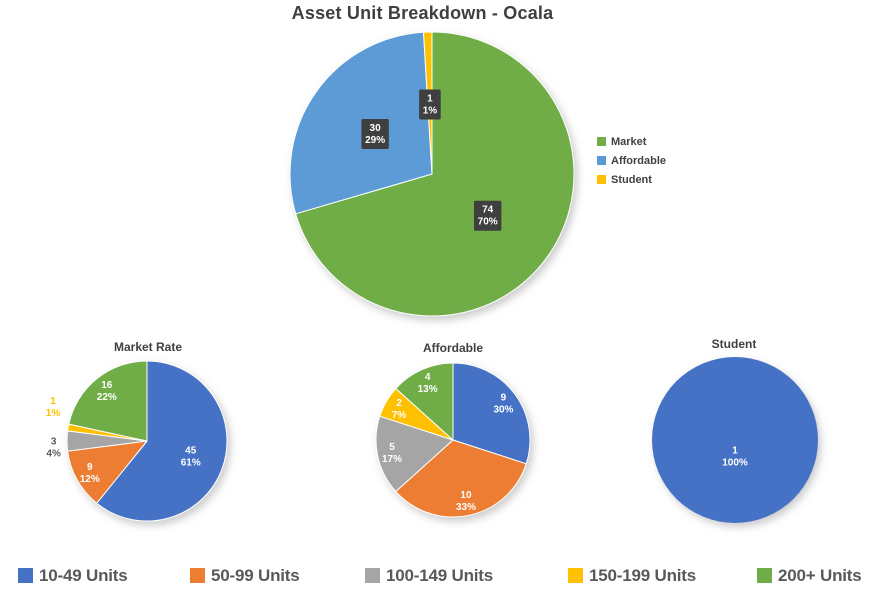  I want to click on pie-label-market-rate-100-149-units: 3 4%, so click(53, 448).